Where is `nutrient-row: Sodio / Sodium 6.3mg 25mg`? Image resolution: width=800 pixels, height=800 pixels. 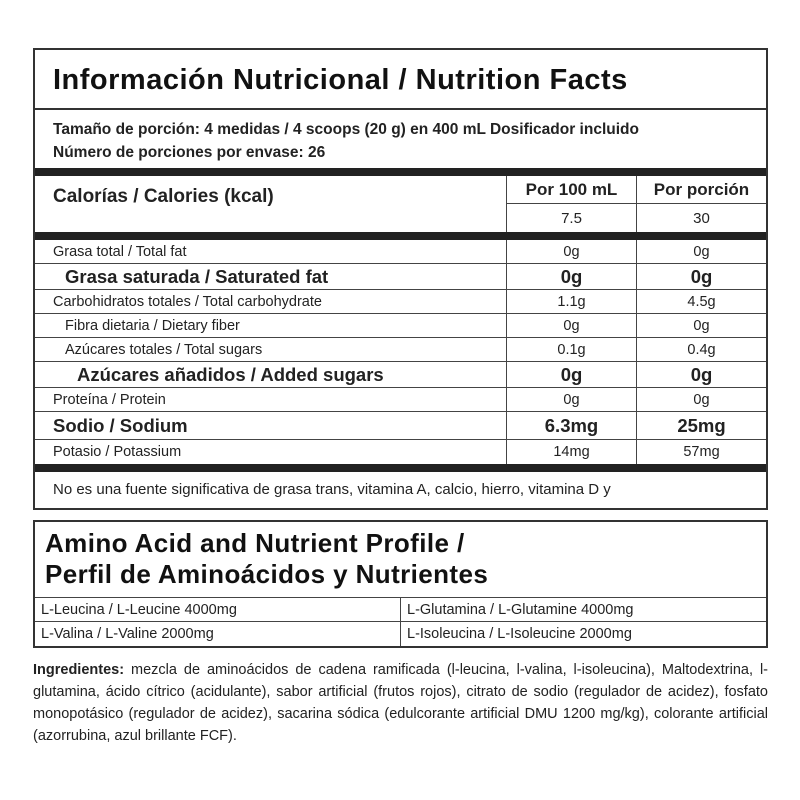 nutrient-row: Sodio / Sodium 6.3mg 25mg is located at coordinates (400, 426).